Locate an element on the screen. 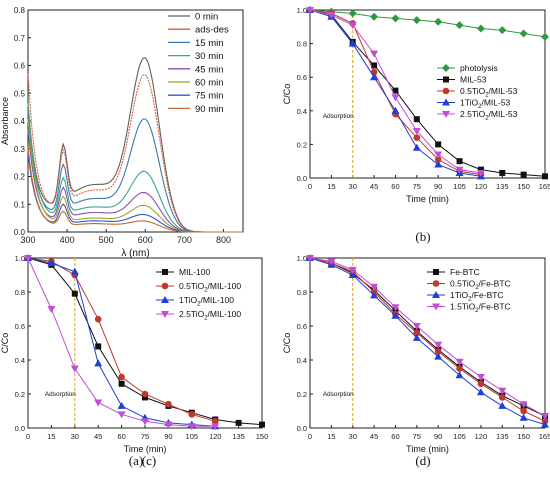 The height and width of the screenshot is (485, 550). x-tick-label: 500 is located at coordinates (106, 240).